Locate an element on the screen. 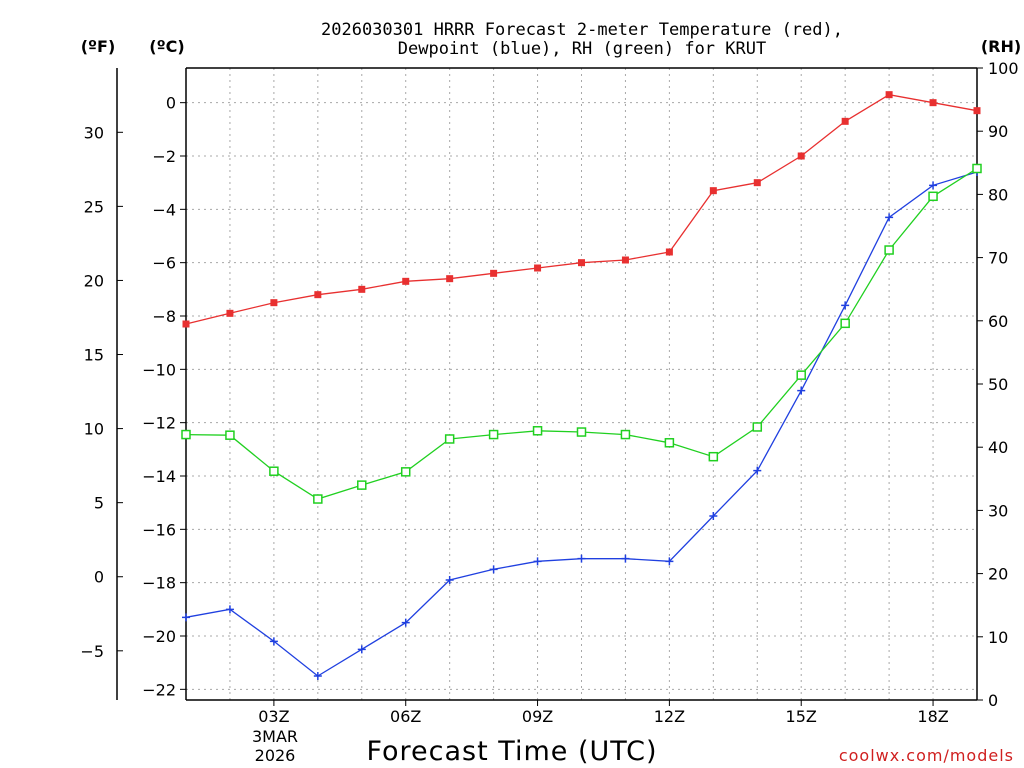 The width and height of the screenshot is (1024, 768). celsius-tick-label: −6 is located at coordinates (164, 263).